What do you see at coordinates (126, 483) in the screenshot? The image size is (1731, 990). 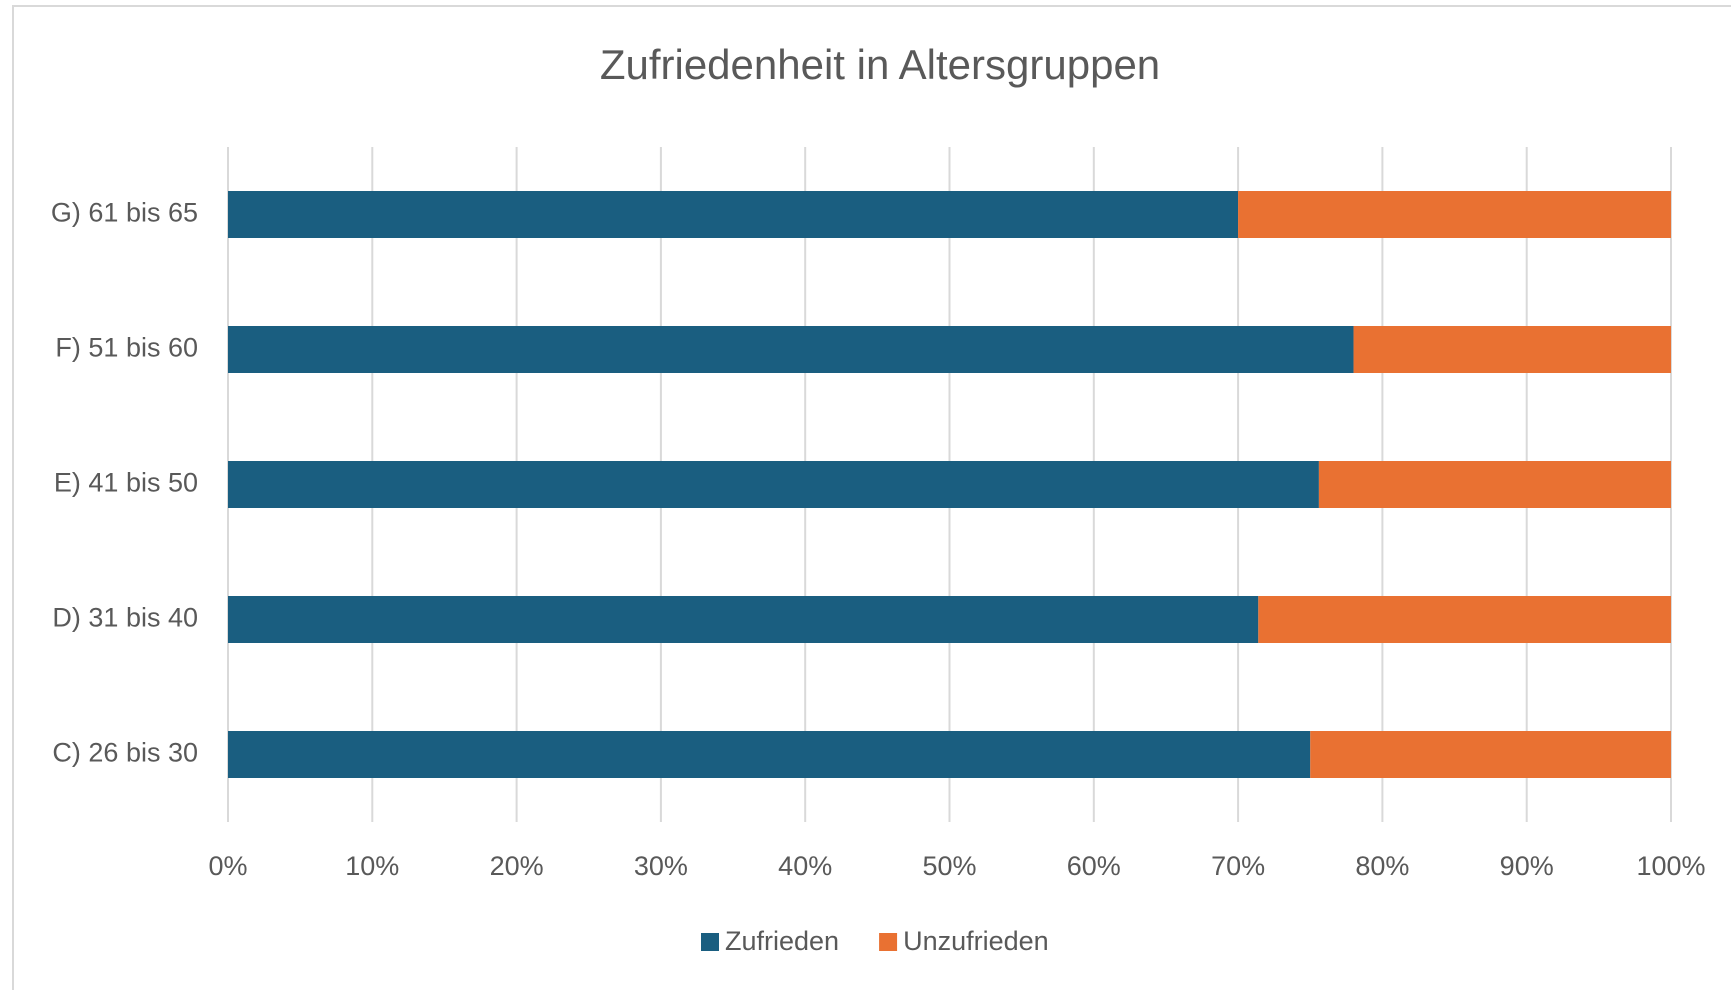 I see `y-tick-label: E) 41 bis 50` at bounding box center [126, 483].